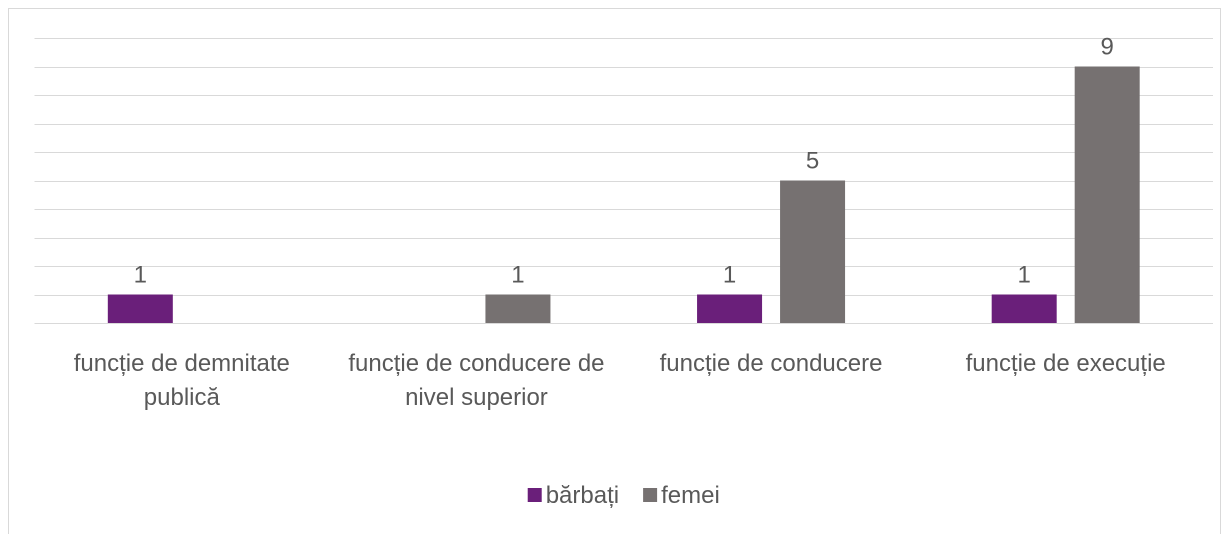 Image resolution: width=1229 pixels, height=534 pixels. I want to click on x-tick-label: funcție de conducere, so click(771, 363).